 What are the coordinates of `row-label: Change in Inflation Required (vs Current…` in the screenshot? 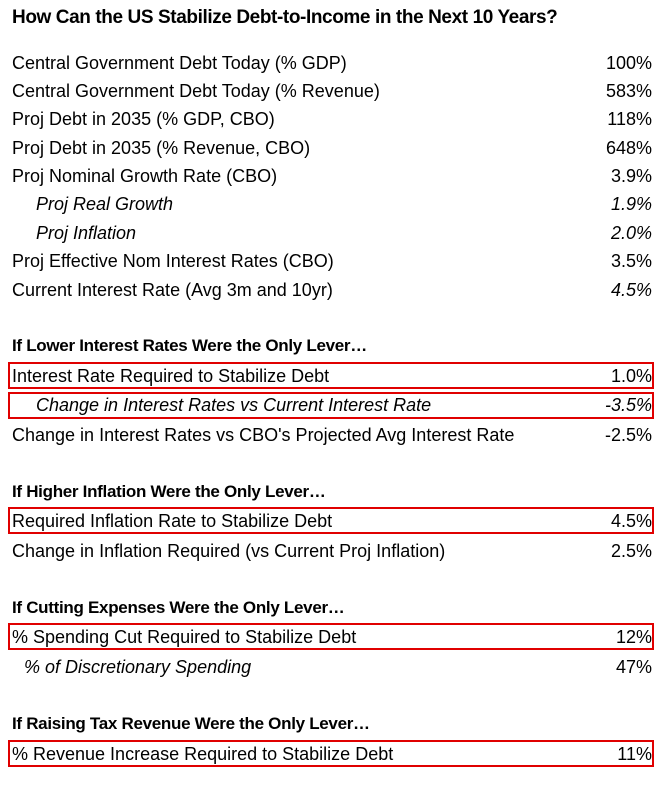 It's located at (229, 551).